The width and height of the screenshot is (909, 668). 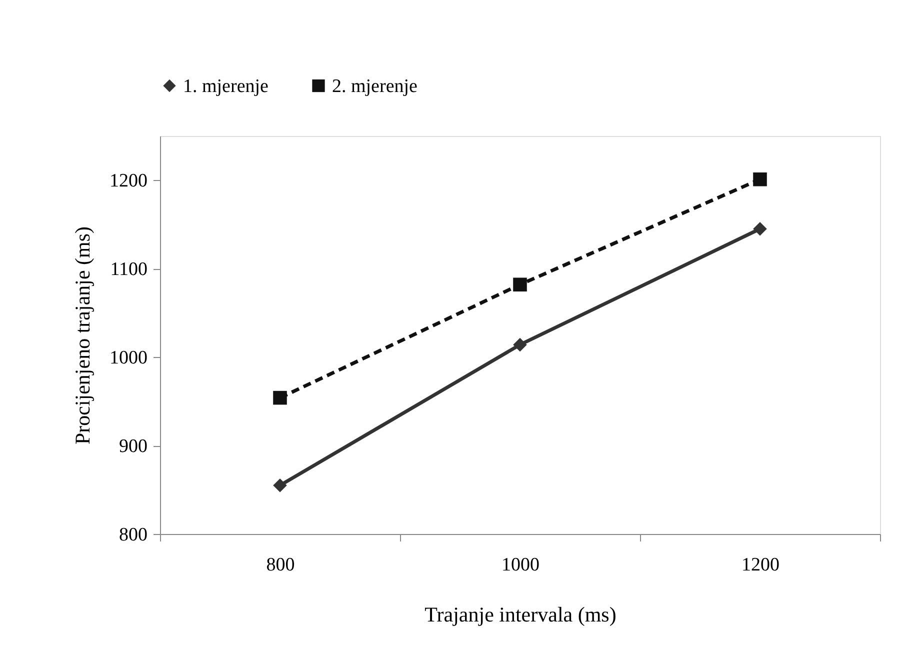 I want to click on x-axis-title: Trajanje intervala (ms), so click(x=520, y=614).